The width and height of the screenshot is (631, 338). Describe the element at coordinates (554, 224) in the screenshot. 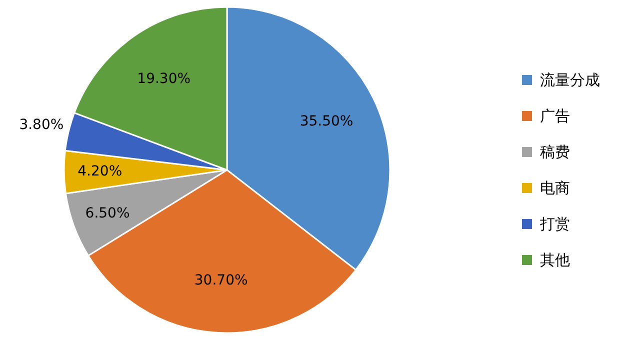

I see `legend-label: 打赏` at that location.